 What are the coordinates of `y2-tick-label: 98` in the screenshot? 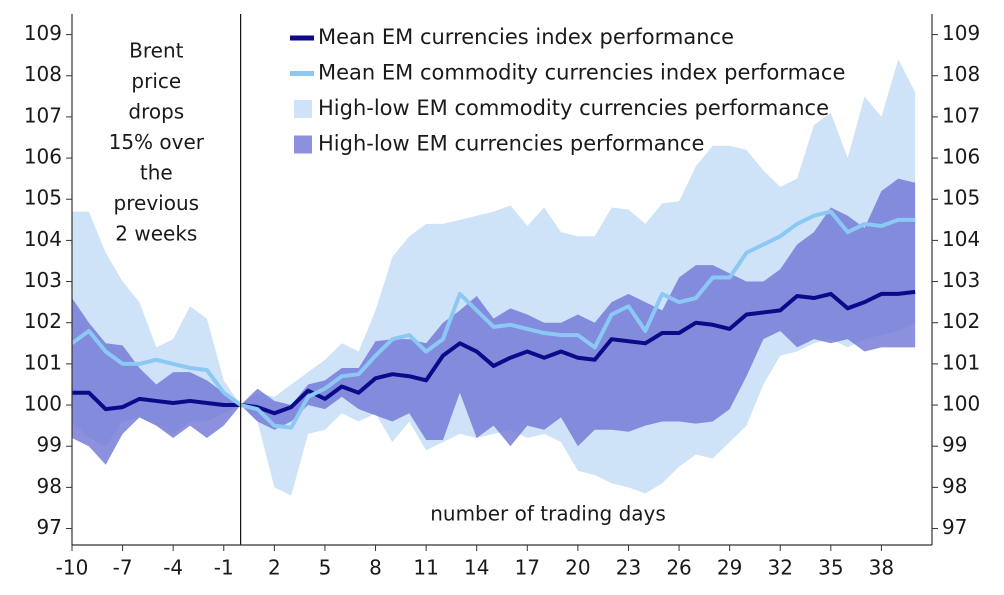 It's located at (954, 486).